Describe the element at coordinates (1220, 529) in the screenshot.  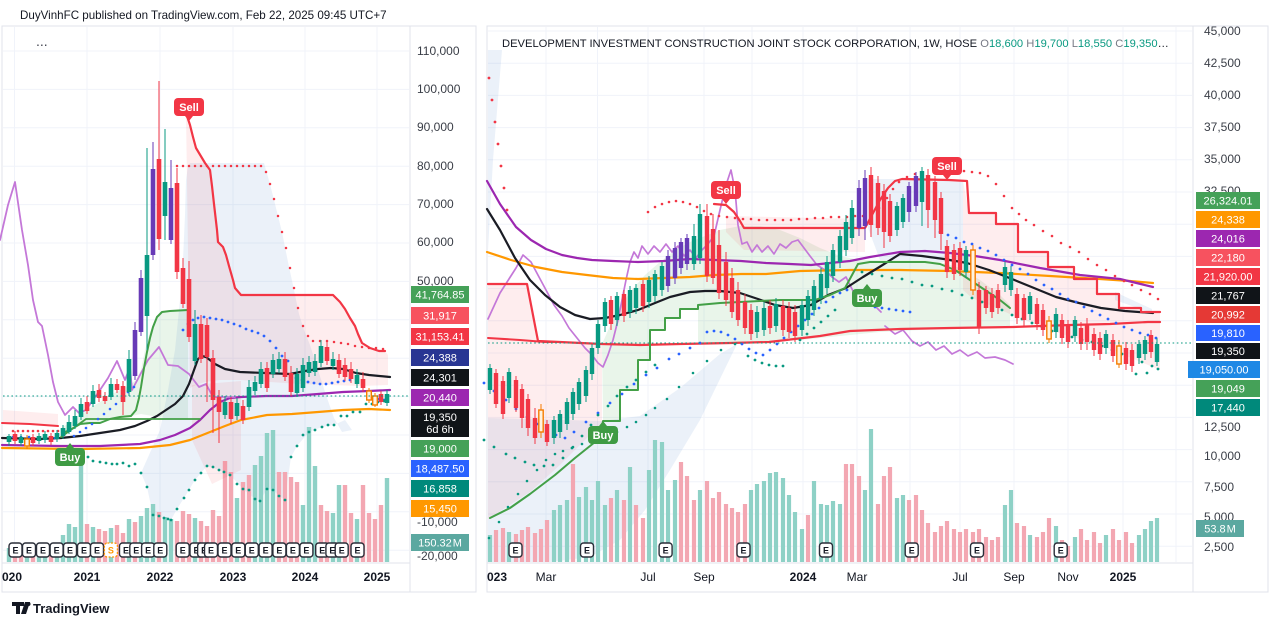
I see `svg-text: 53.8 M` at that location.